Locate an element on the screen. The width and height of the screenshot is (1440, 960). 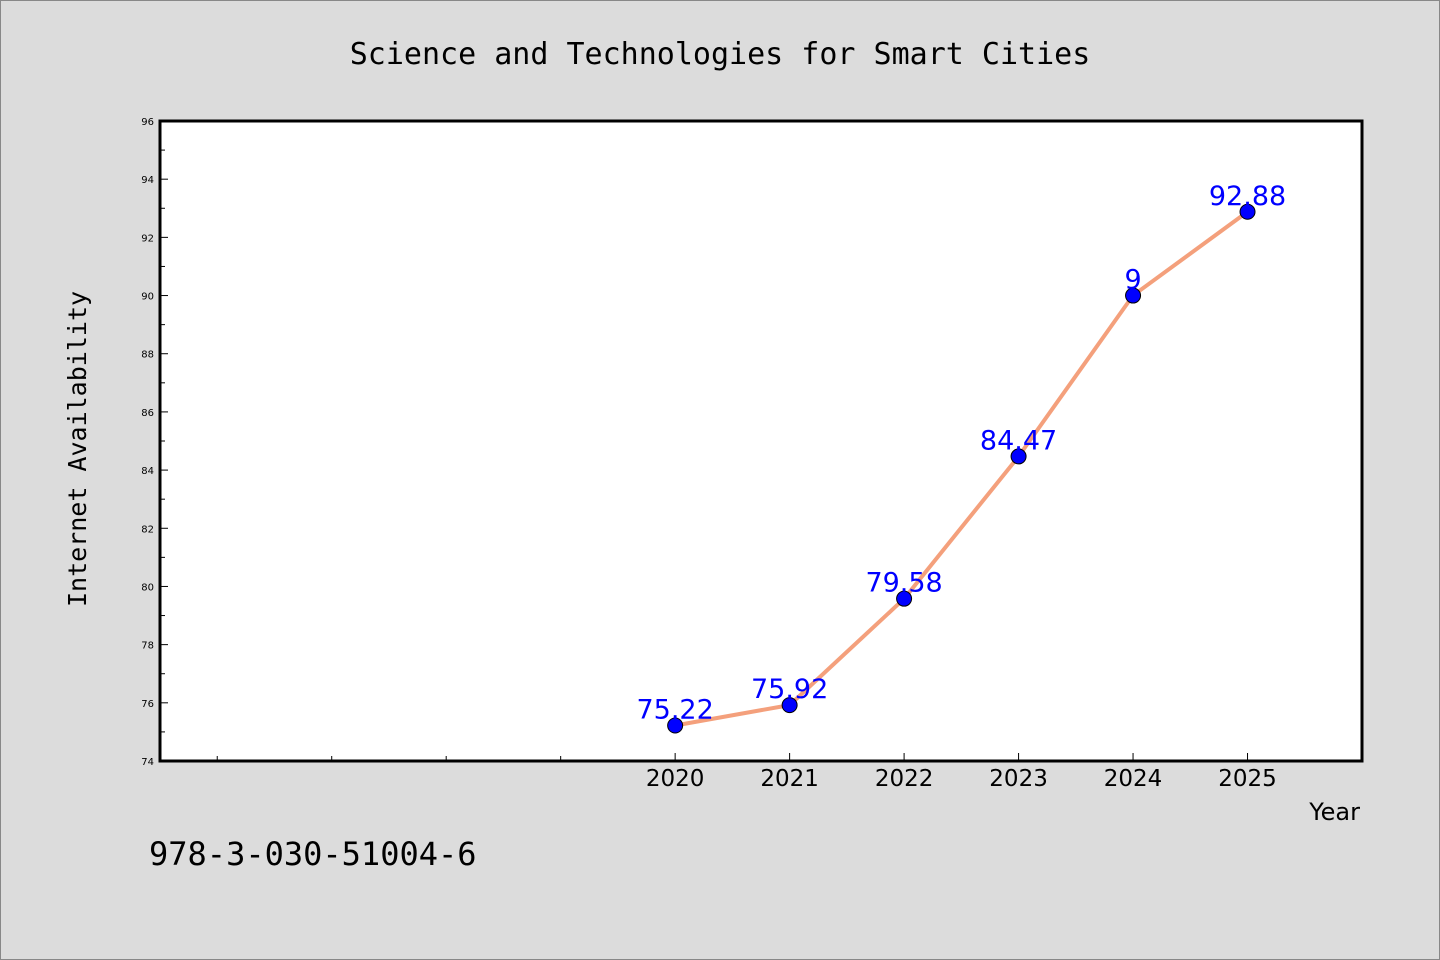
y-tick-label: 94 is located at coordinates (147, 180).